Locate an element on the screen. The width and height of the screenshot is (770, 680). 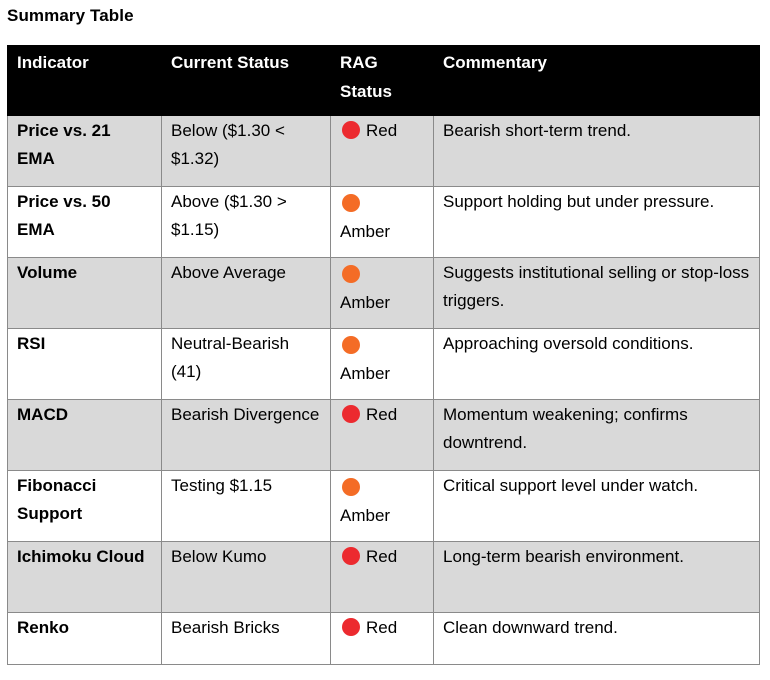
cell-commentary: Support holding but under pressure. is located at coordinates (596, 222).